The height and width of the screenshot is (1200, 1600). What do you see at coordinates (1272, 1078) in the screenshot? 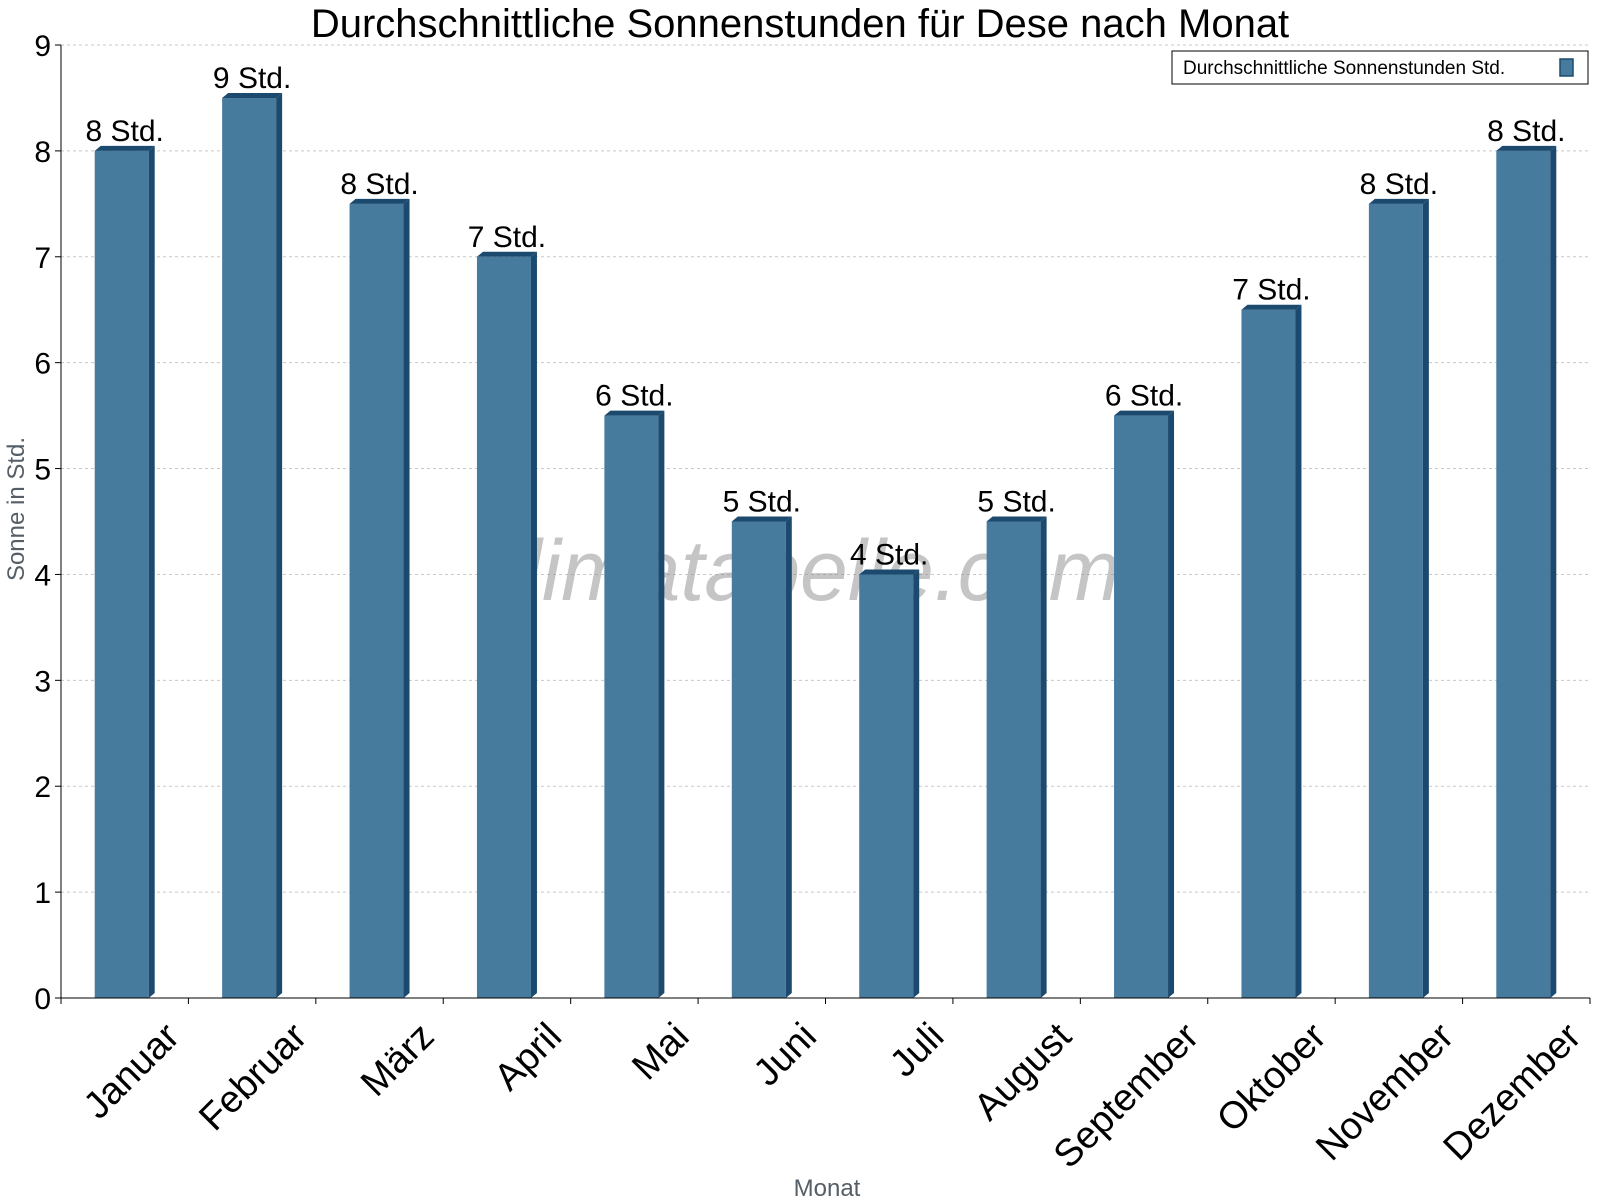
I see `x-tick-label: Oktober` at bounding box center [1272, 1078].